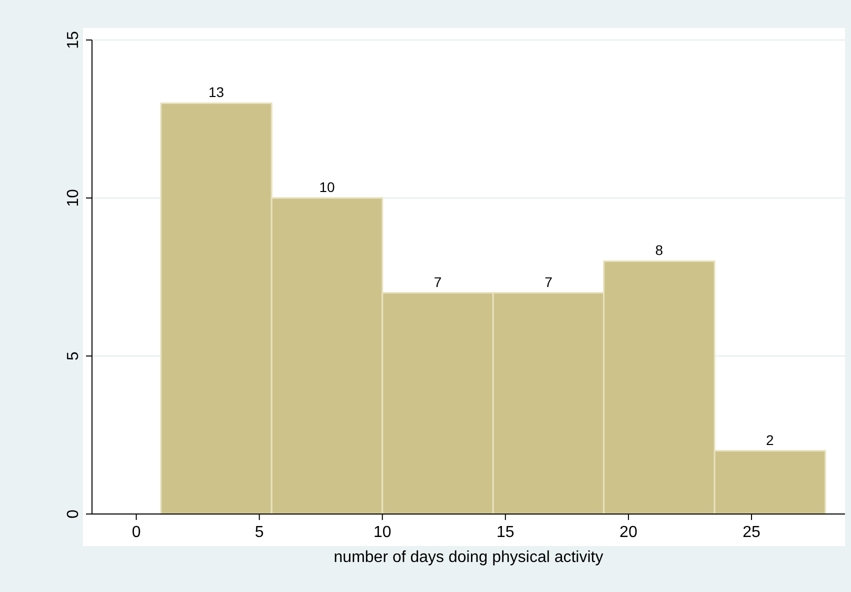 The image size is (851, 592). What do you see at coordinates (73, 198) in the screenshot?
I see `y-tick-label: 10` at bounding box center [73, 198].